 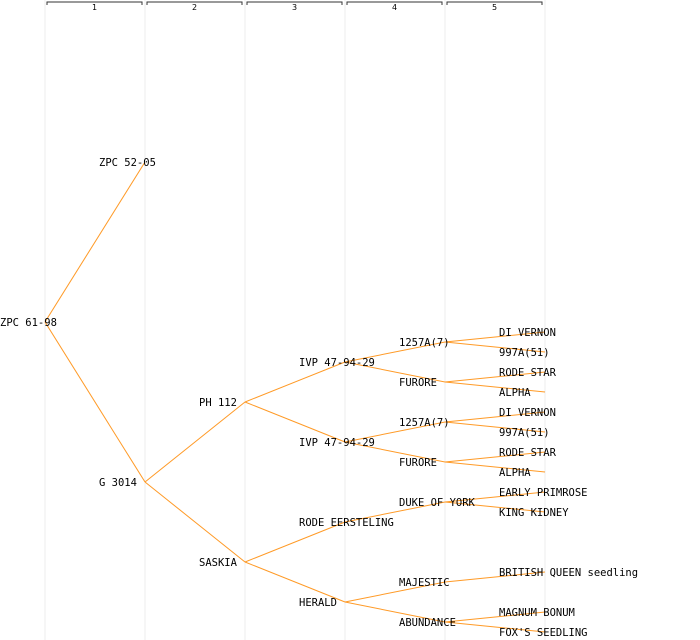 What do you see at coordinates (318, 603) in the screenshot?
I see `tree-node-label: HERALD` at bounding box center [318, 603].